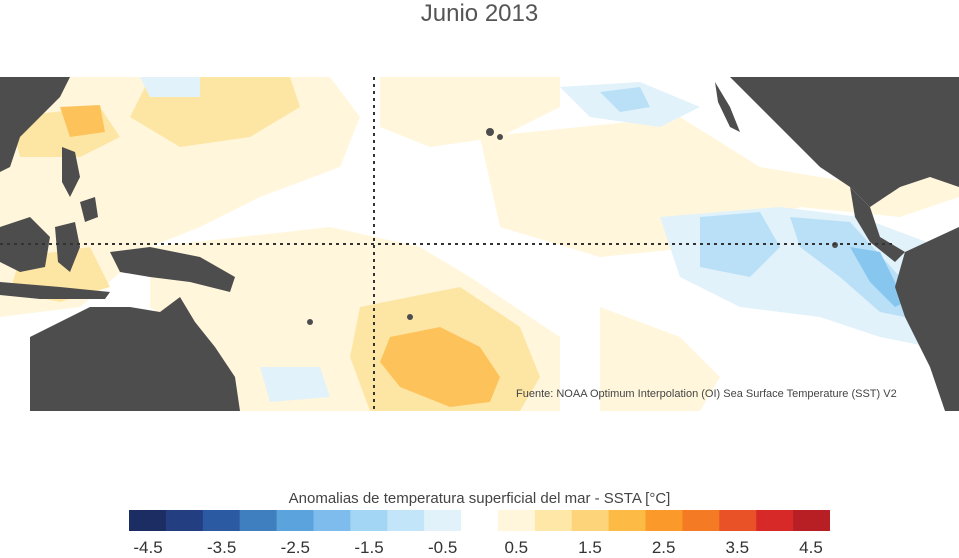  I want to click on colorbar-tick-label: -4.5, so click(148, 547).